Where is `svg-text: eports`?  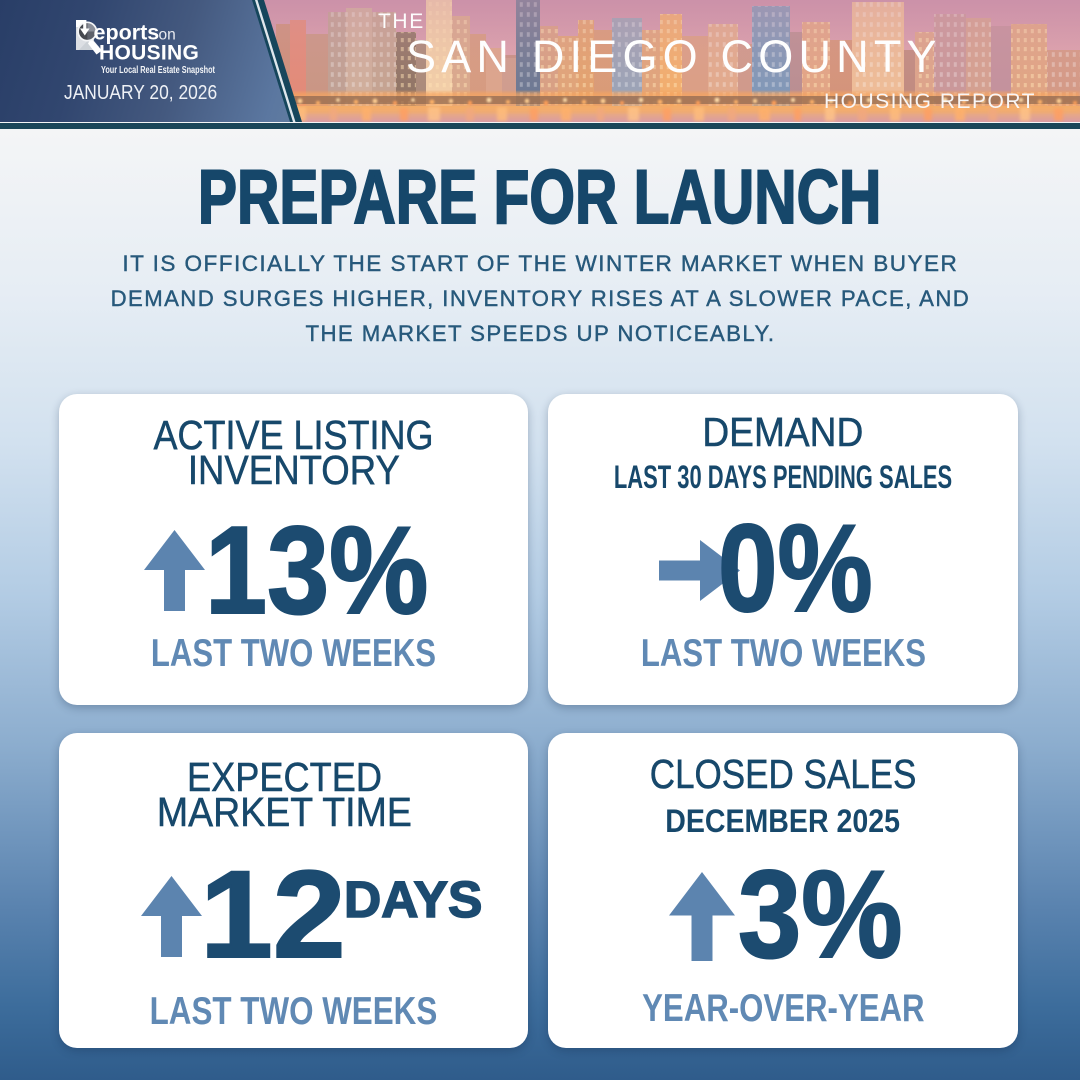 svg-text: eports is located at coordinates (127, 32).